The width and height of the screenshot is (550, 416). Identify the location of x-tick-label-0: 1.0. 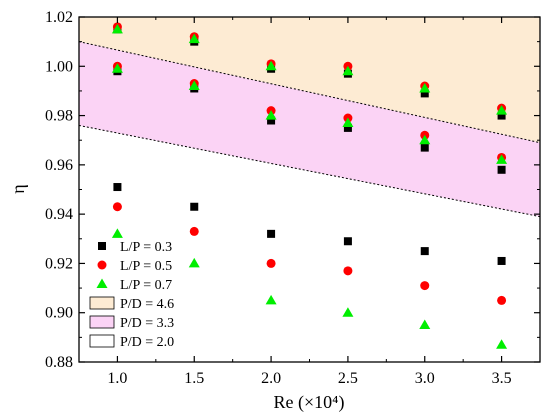
(117, 378).